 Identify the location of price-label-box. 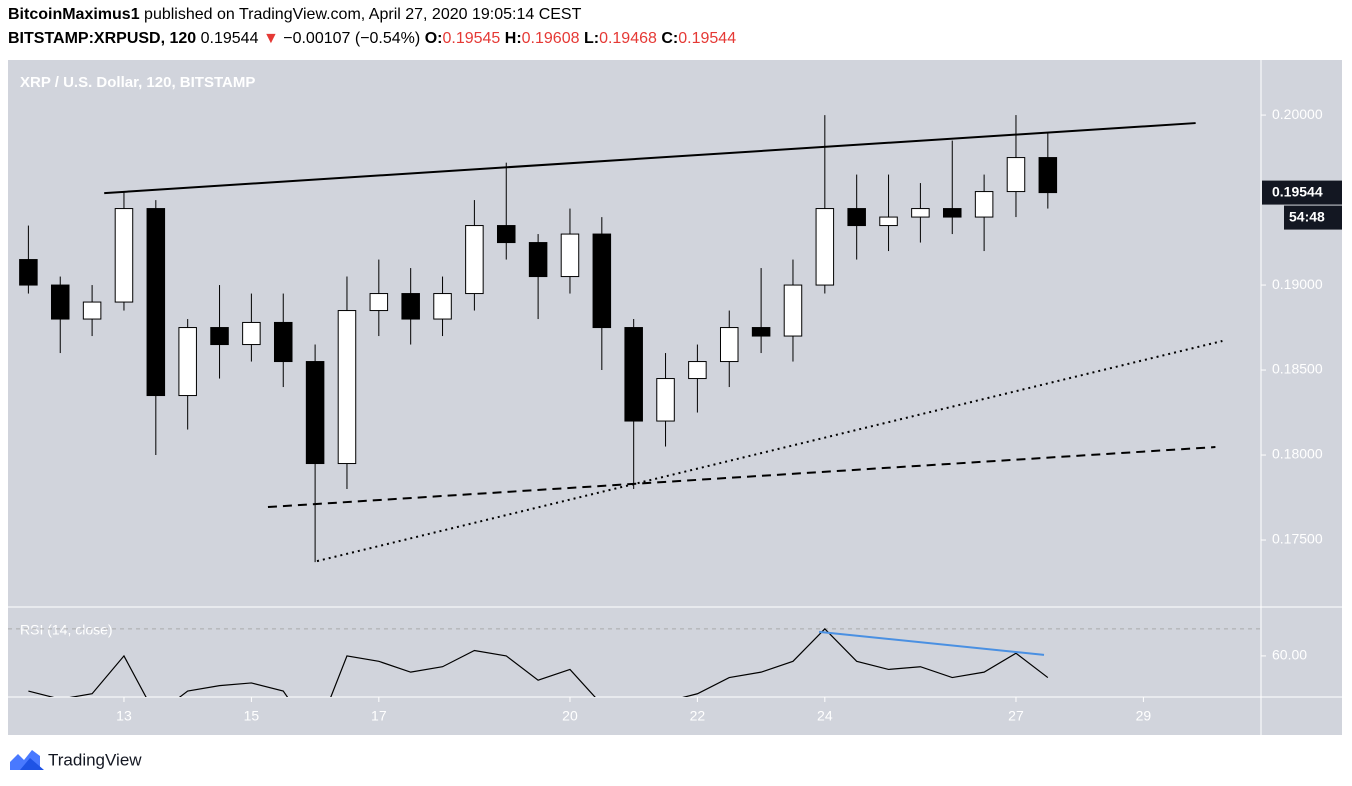
(1302, 192).